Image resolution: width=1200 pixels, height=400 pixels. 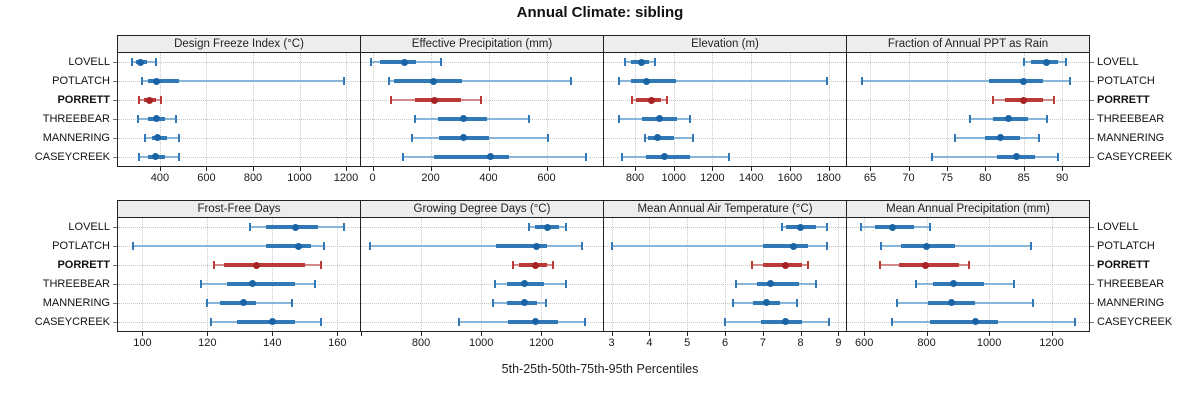 I want to click on site-label-right: PORRETT, so click(x=1123, y=100).